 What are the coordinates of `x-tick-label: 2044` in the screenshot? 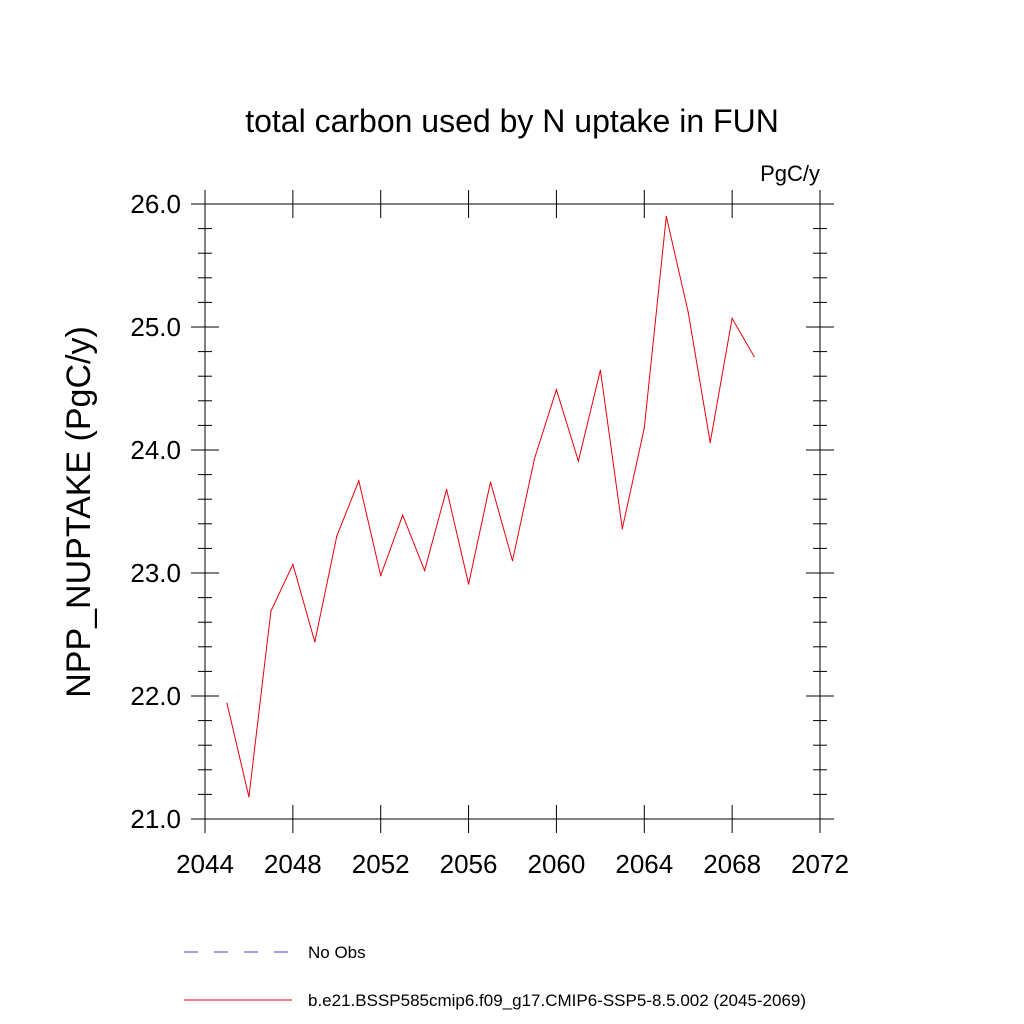 It's located at (205, 864).